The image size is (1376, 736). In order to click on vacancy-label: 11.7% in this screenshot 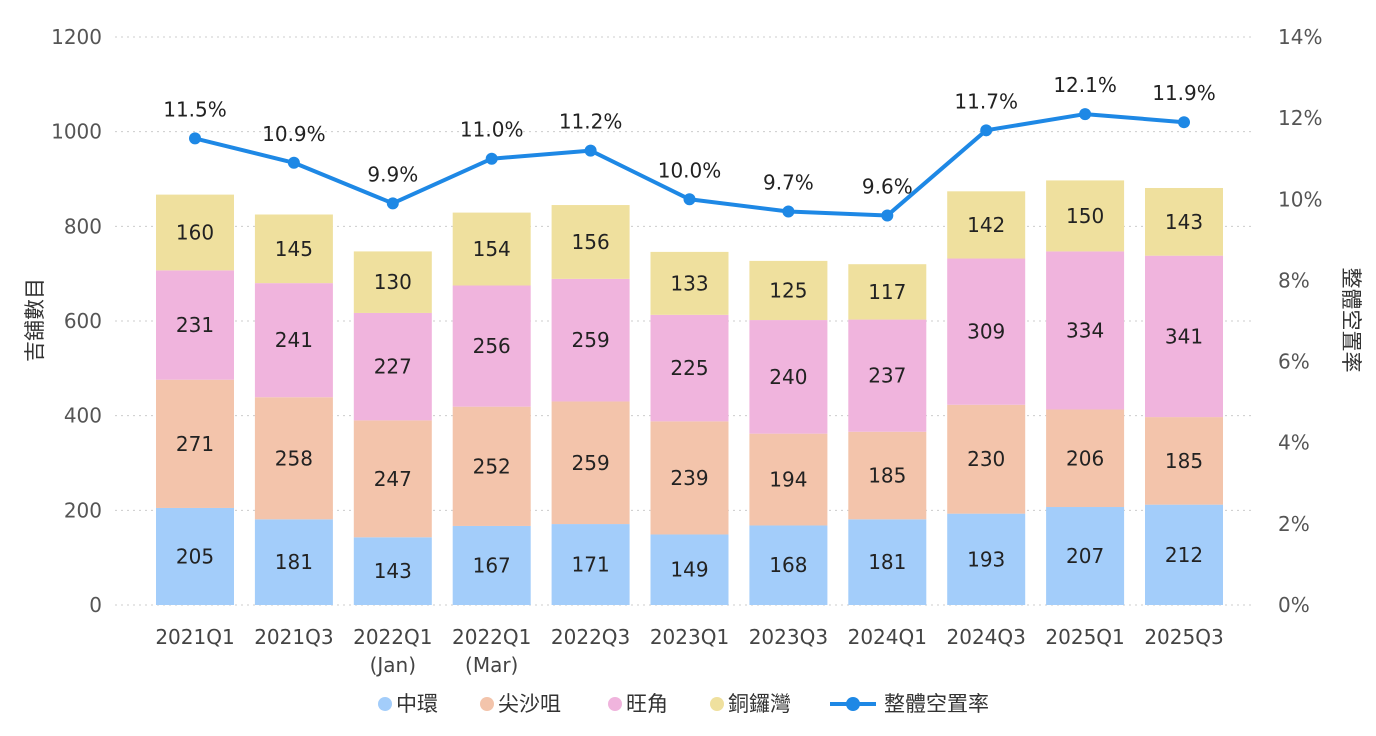, I will do `click(986, 101)`.